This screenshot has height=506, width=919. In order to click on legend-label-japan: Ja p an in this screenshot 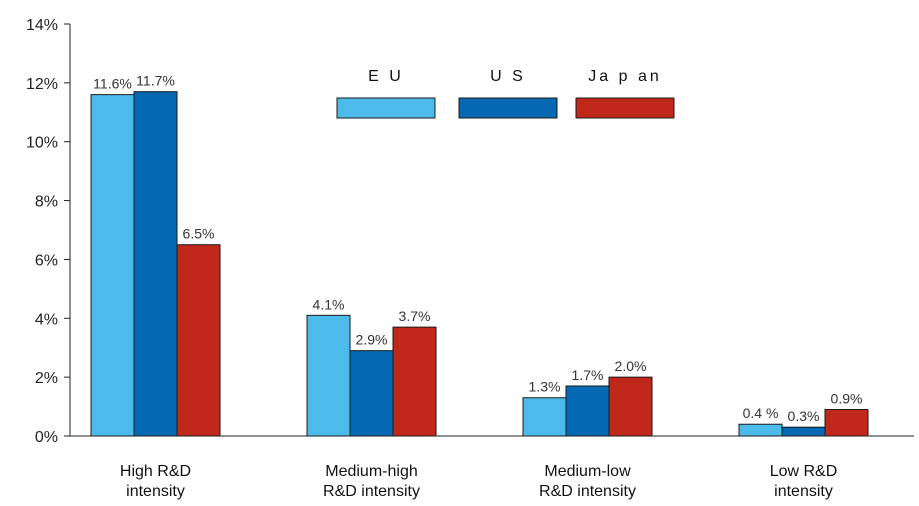, I will do `click(624, 76)`.